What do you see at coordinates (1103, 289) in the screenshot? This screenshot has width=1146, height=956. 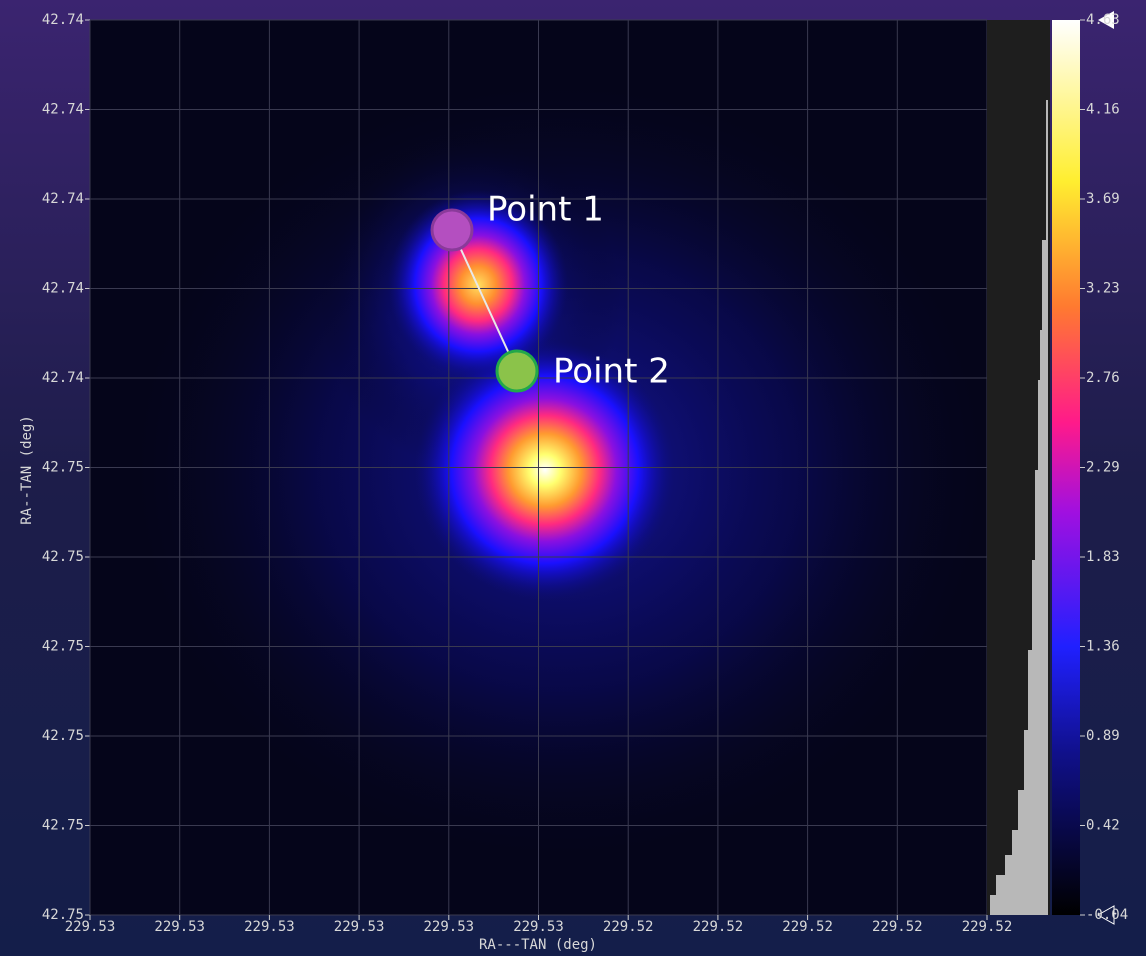 I see `colorbar-tick-label: 3.23` at bounding box center [1103, 289].